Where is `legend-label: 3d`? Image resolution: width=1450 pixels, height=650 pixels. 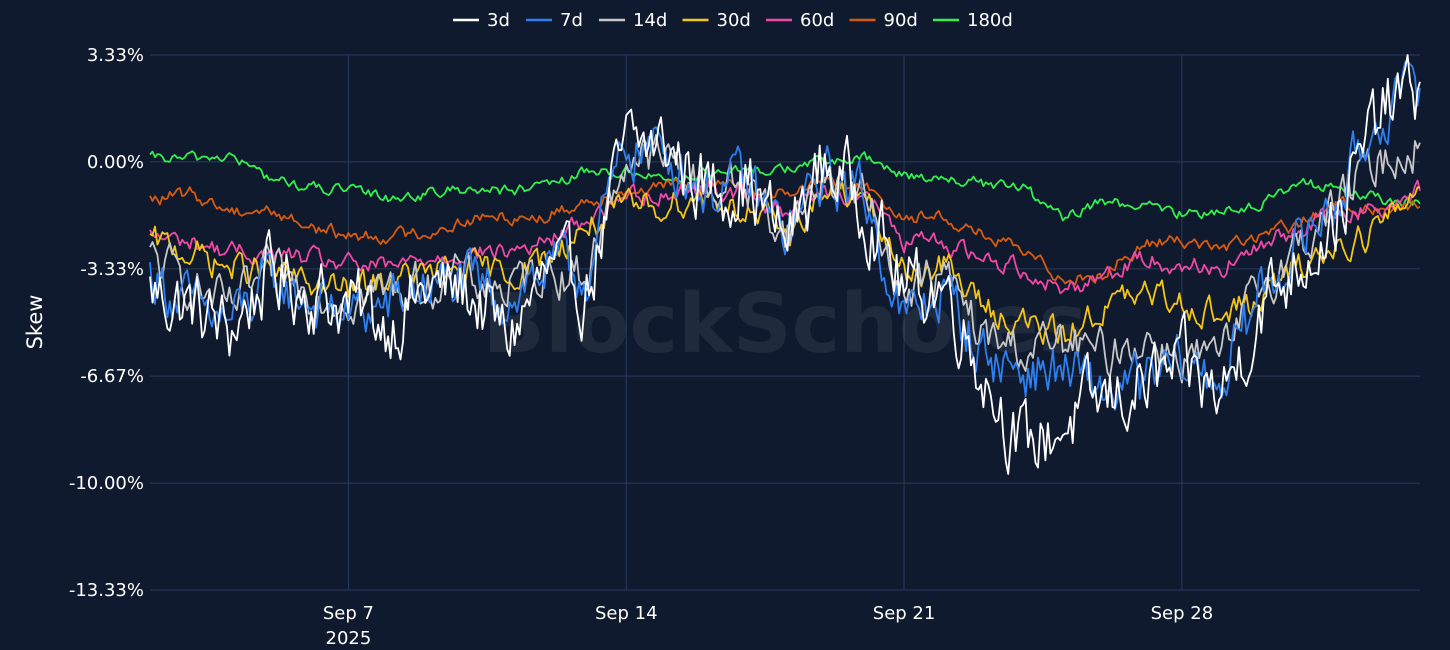 legend-label: 3d is located at coordinates (498, 20).